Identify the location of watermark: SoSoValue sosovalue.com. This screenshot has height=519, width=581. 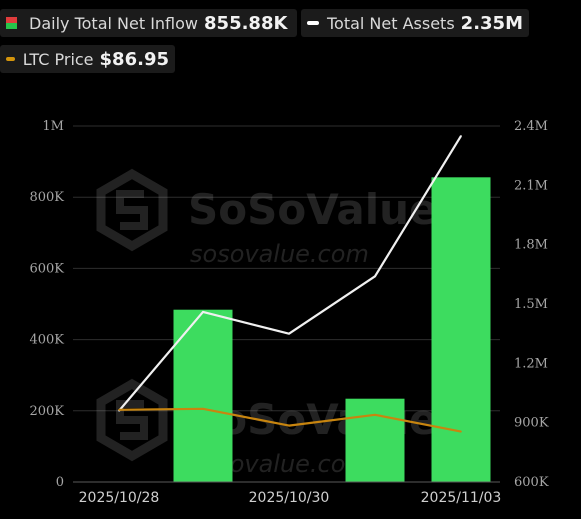
(267, 218).